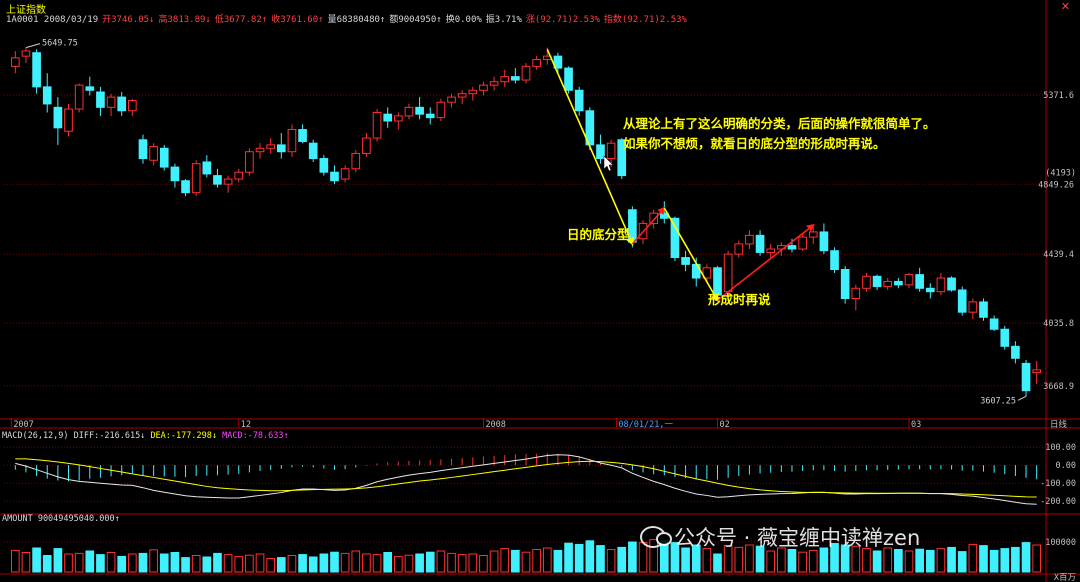 The width and height of the screenshot is (1080, 582). What do you see at coordinates (1065, 6) in the screenshot?
I see `close-icon: ✕` at bounding box center [1065, 6].